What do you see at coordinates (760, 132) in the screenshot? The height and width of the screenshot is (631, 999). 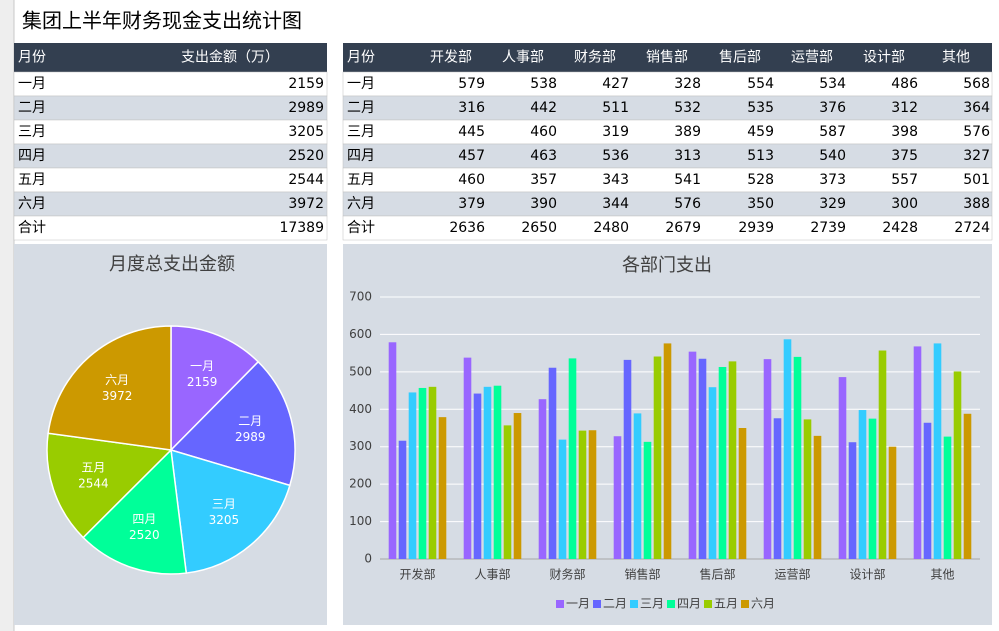 I see `table-cell: 459` at bounding box center [760, 132].